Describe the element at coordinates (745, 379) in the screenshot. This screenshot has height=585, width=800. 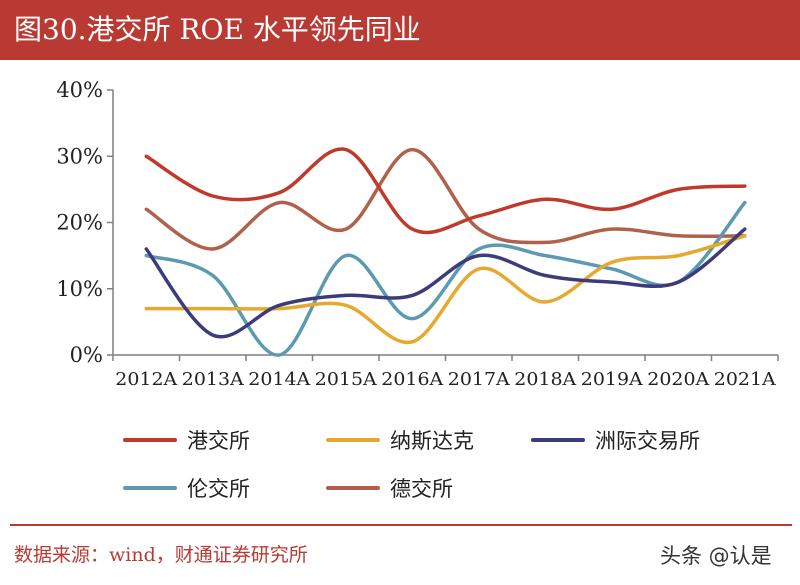
I see `x-tick-label: 2021A` at that location.